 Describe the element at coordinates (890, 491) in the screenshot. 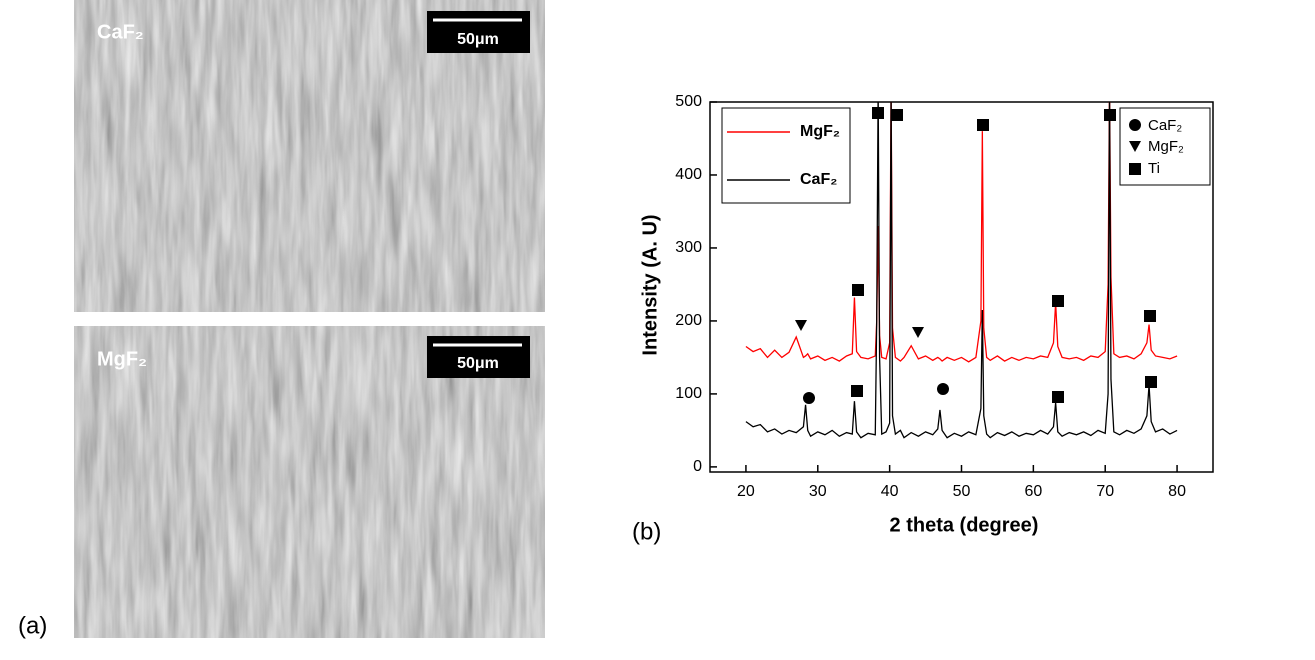

I see `x-tick-label: 40` at that location.